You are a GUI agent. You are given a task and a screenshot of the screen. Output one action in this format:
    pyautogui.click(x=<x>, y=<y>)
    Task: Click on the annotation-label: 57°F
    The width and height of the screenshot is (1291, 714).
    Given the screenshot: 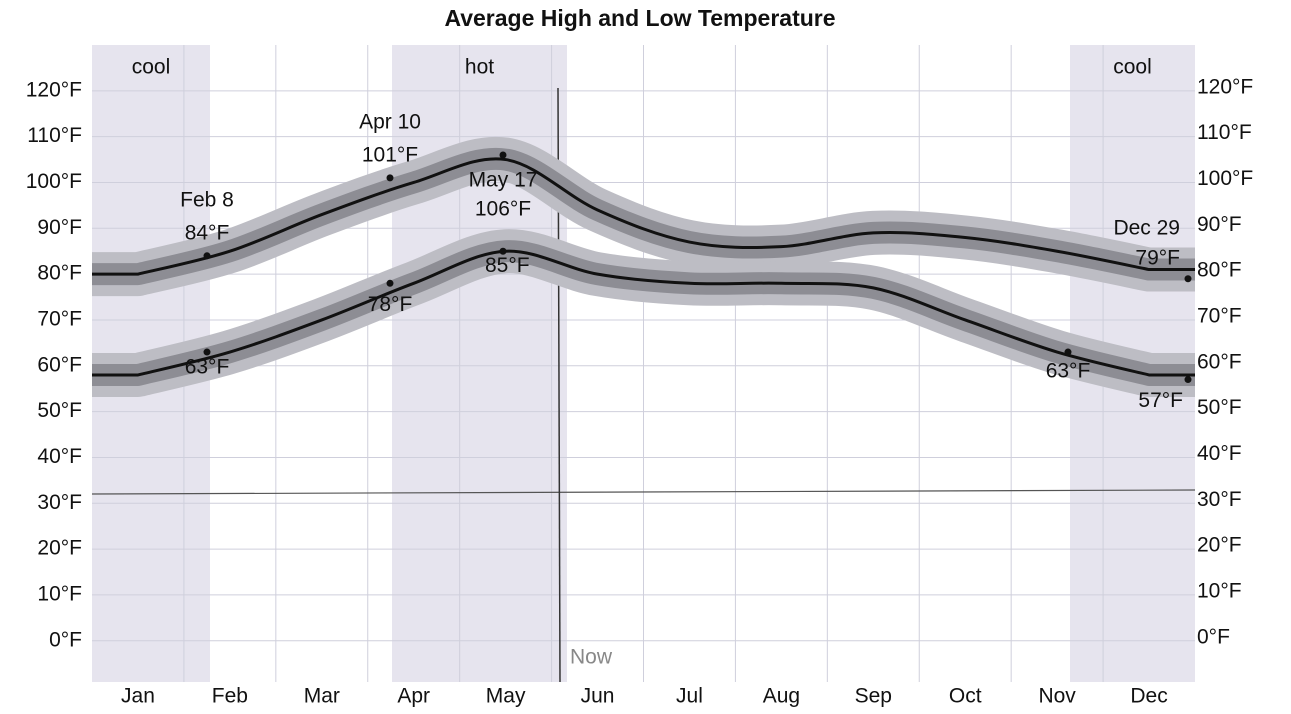 What is the action you would take?
    pyautogui.click(x=1160, y=400)
    